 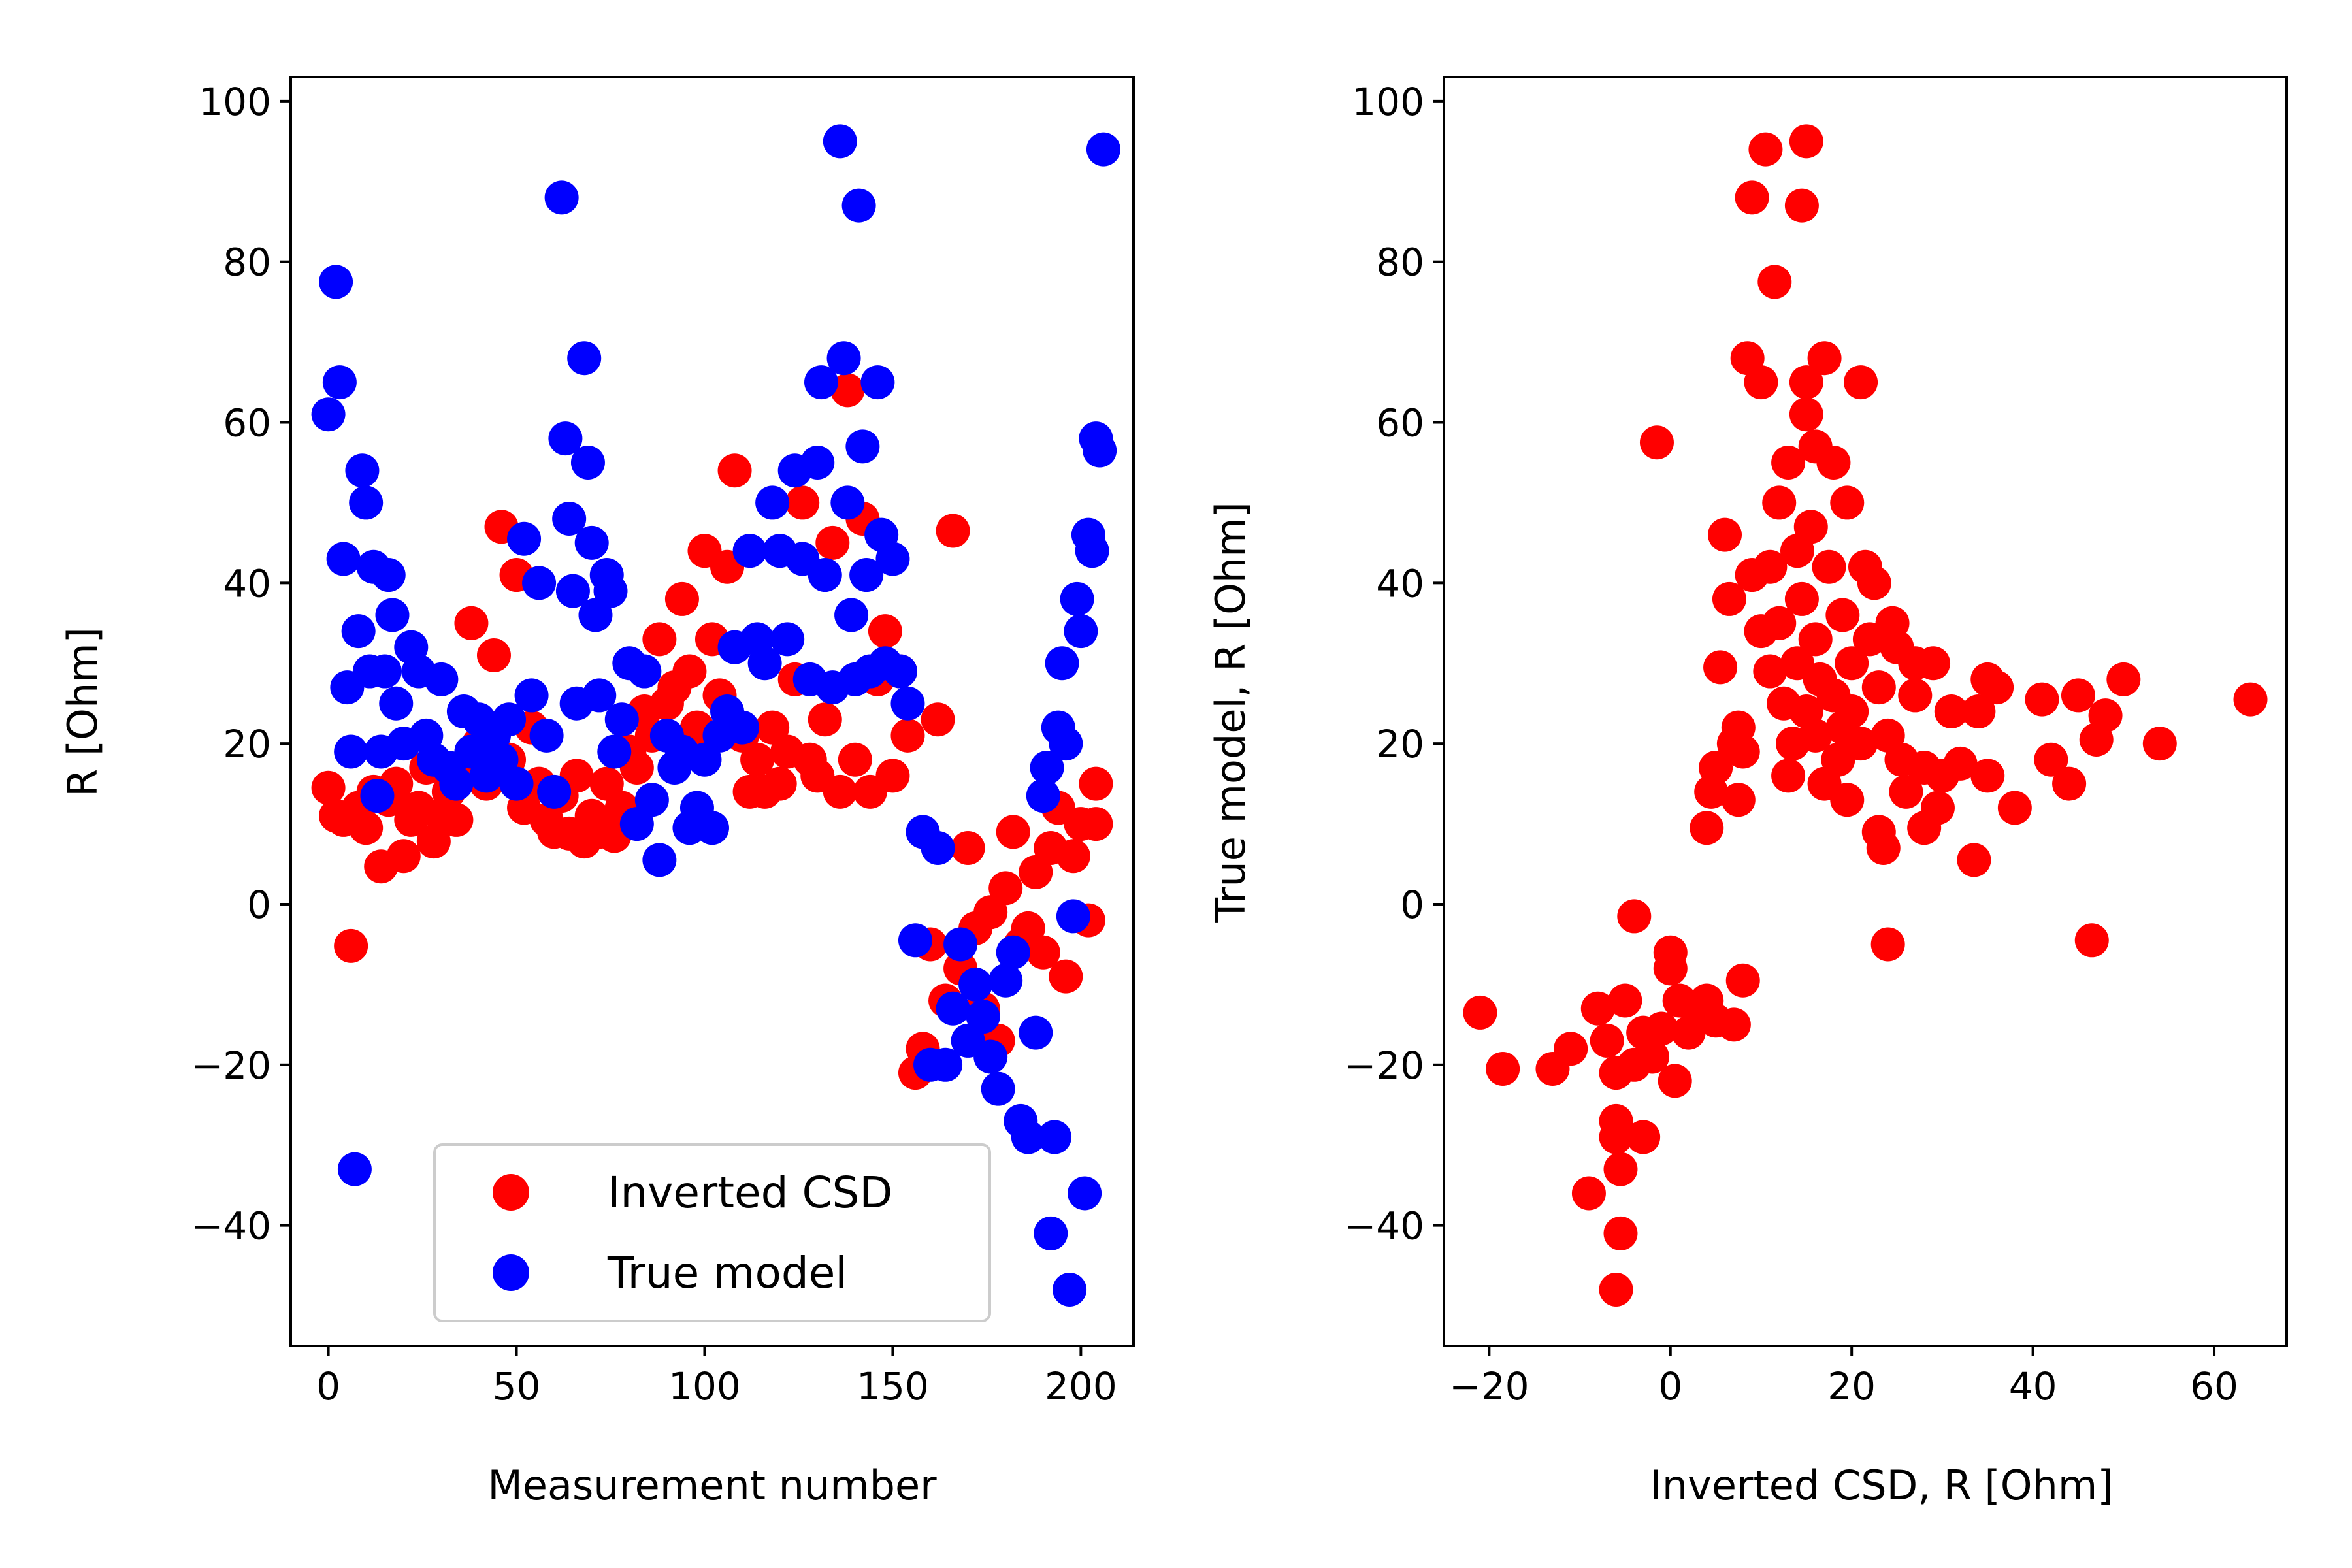 I want to click on legend-label-true-model: True model, so click(x=727, y=1273).